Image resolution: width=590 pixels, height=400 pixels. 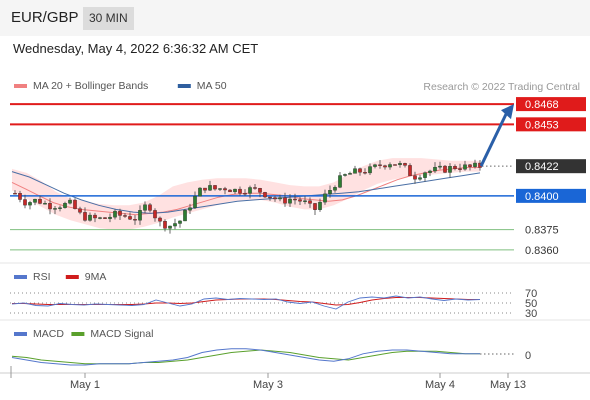 What do you see at coordinates (268, 385) in the screenshot?
I see `x-tick-label: May 3` at bounding box center [268, 385].